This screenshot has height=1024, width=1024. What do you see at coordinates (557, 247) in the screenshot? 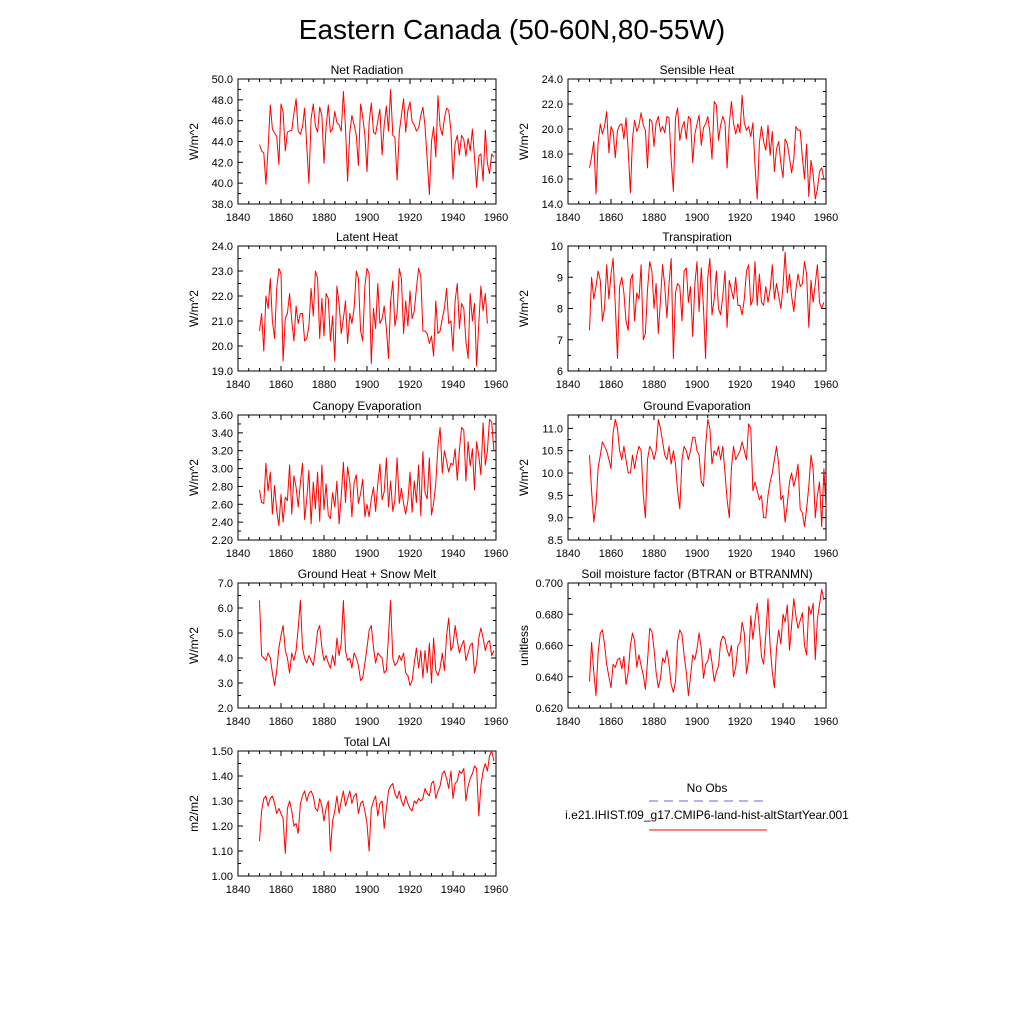
I see `y-tick-label: 10` at bounding box center [557, 247].